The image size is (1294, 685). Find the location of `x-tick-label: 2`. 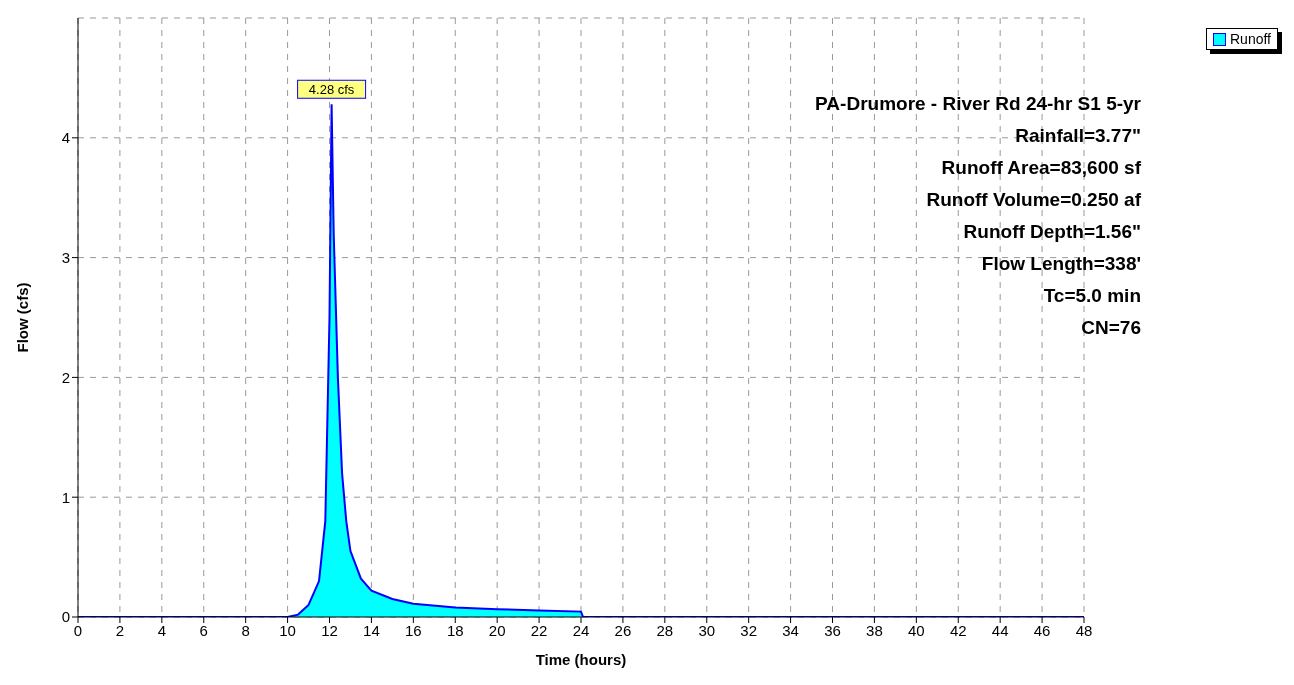

x-tick-label: 2 is located at coordinates (120, 630).